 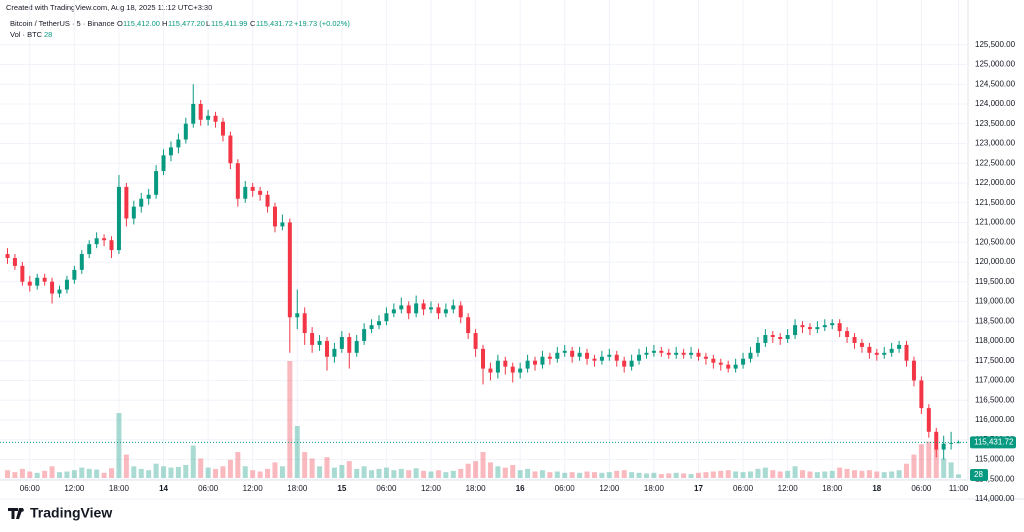 I want to click on y-tick-label: 122,000.00, so click(x=995, y=182).